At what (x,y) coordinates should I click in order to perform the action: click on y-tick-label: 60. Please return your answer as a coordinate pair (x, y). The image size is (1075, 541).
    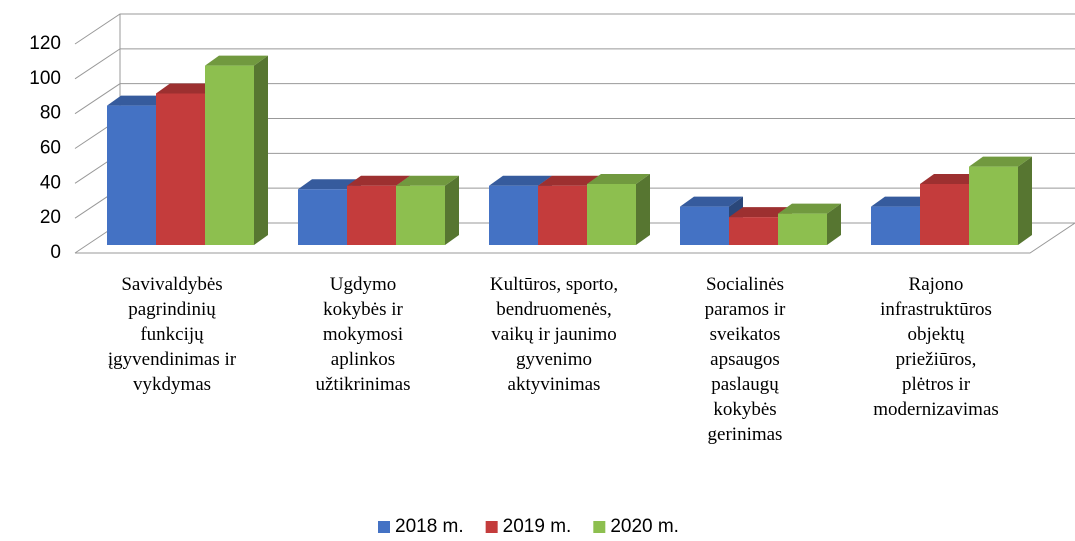
    Looking at the image, I should click on (50, 148).